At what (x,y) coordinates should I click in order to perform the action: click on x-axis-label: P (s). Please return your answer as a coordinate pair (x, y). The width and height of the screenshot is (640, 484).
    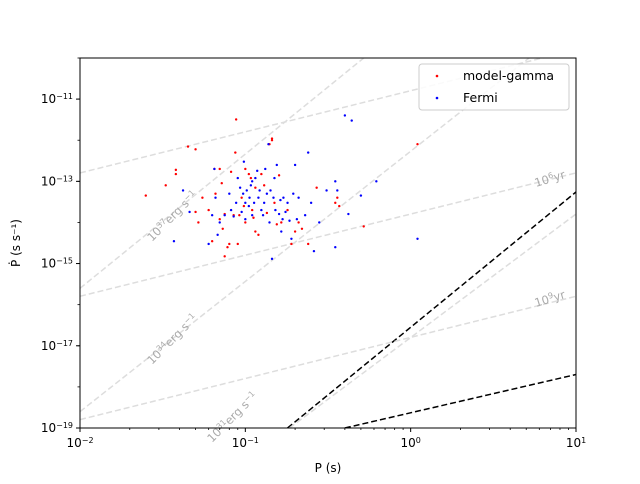
    Looking at the image, I should click on (328, 468).